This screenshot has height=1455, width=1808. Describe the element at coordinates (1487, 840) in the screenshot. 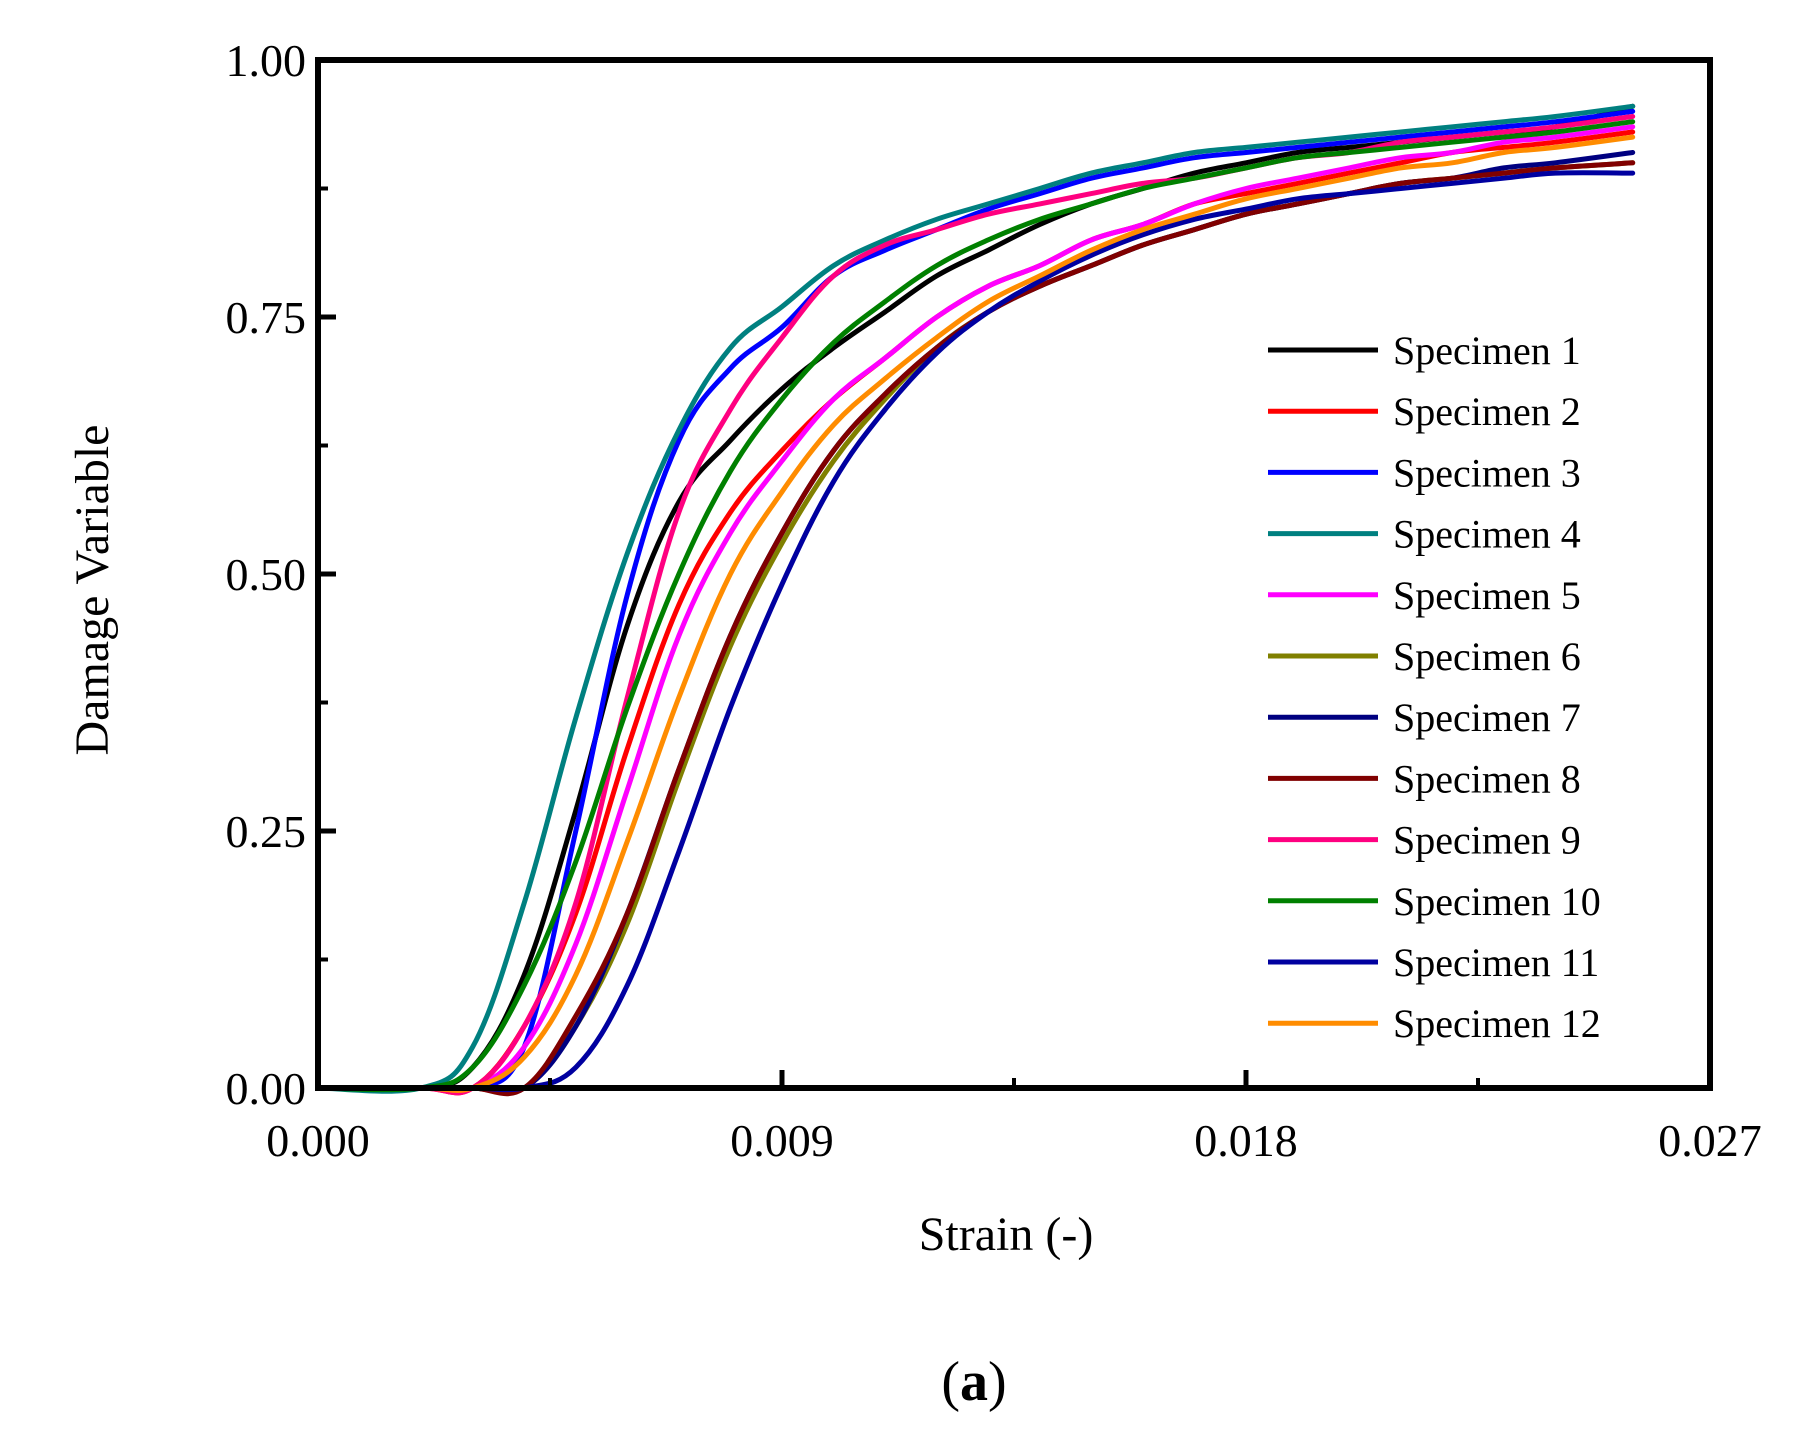

I see `legend-label-9: Specimen 9` at that location.